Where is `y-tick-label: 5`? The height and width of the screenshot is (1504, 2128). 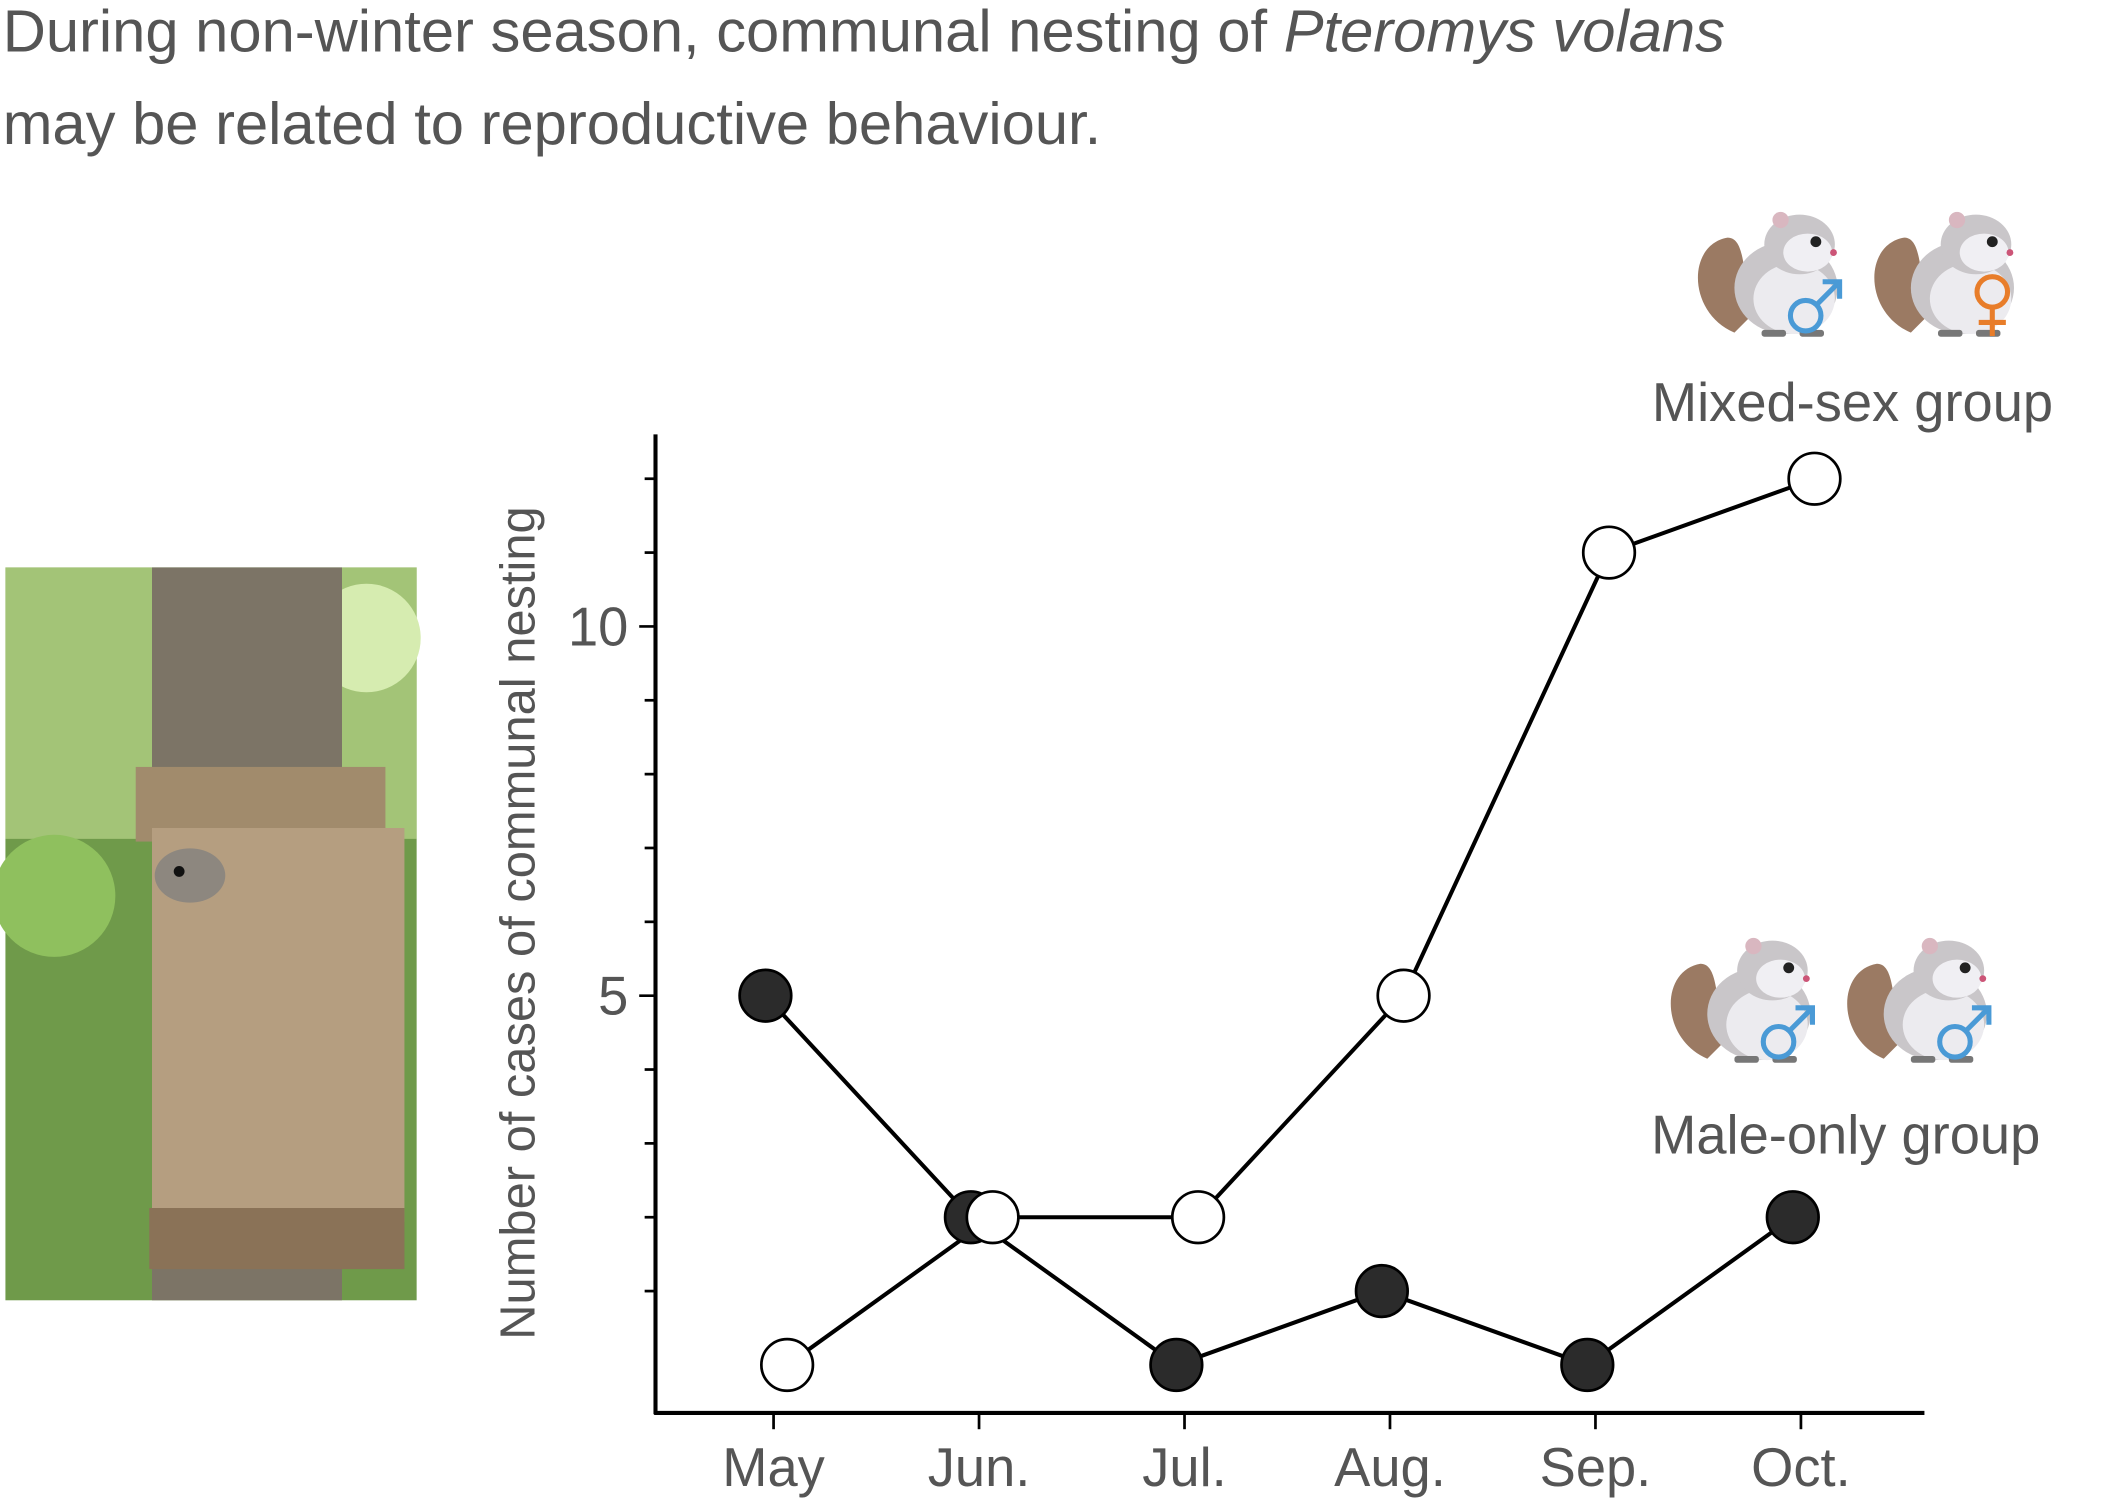 y-tick-label: 5 is located at coordinates (613, 996).